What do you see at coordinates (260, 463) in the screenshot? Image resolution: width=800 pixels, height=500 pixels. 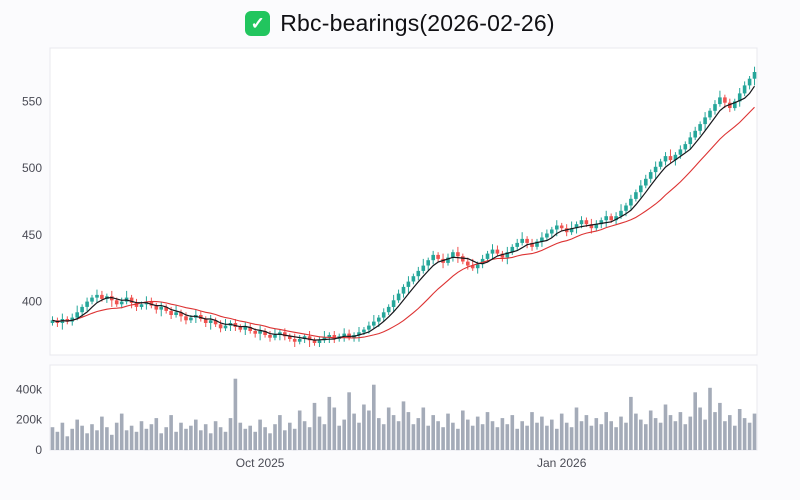 I see `x-axis-label: Oct 2025` at bounding box center [260, 463].